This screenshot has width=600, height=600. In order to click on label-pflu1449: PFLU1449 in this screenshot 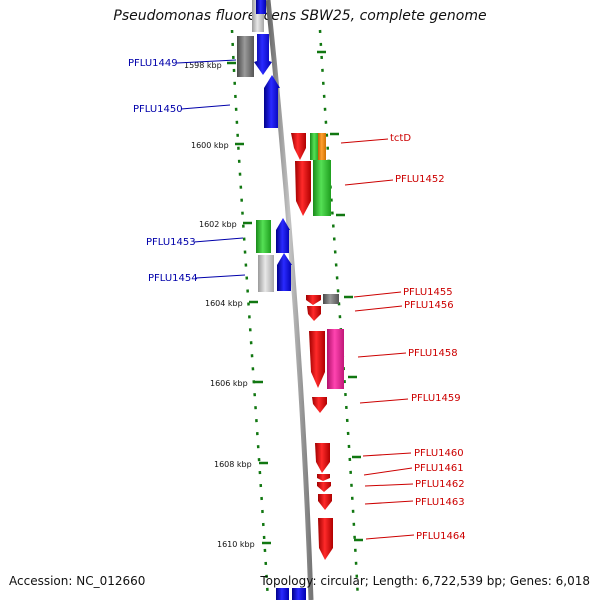, I will do `click(153, 63)`.